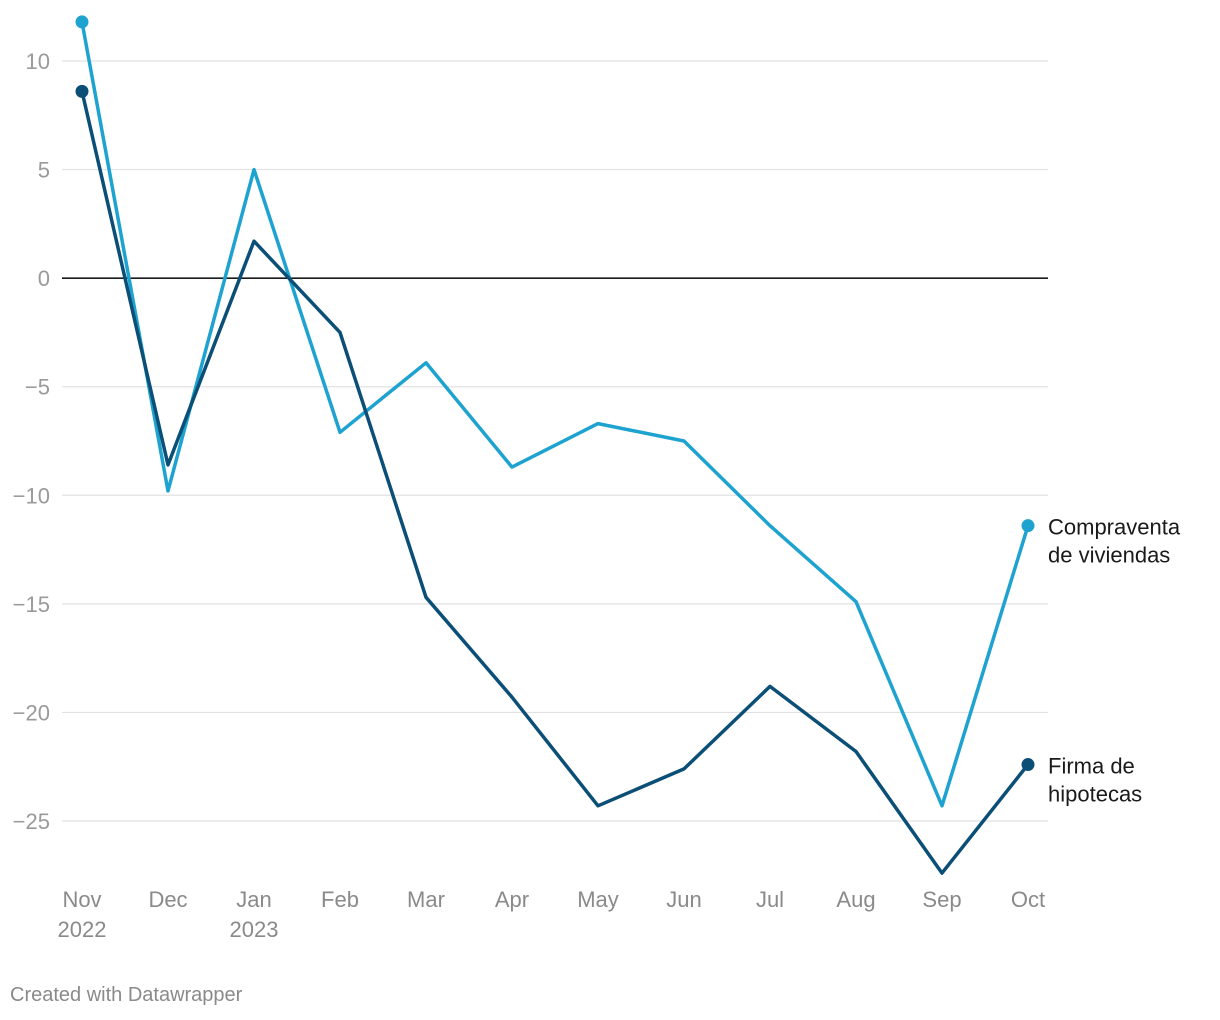 The image size is (1220, 1020). I want to click on series-label-firma-de-hipotecas: hipotecas, so click(1095, 794).